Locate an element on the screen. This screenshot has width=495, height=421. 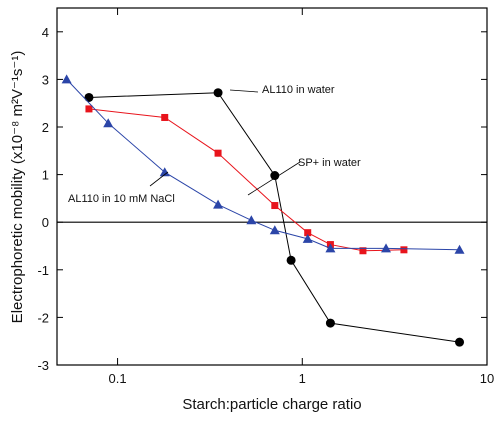
x-tick-label: 0.1 is located at coordinates (118, 378).